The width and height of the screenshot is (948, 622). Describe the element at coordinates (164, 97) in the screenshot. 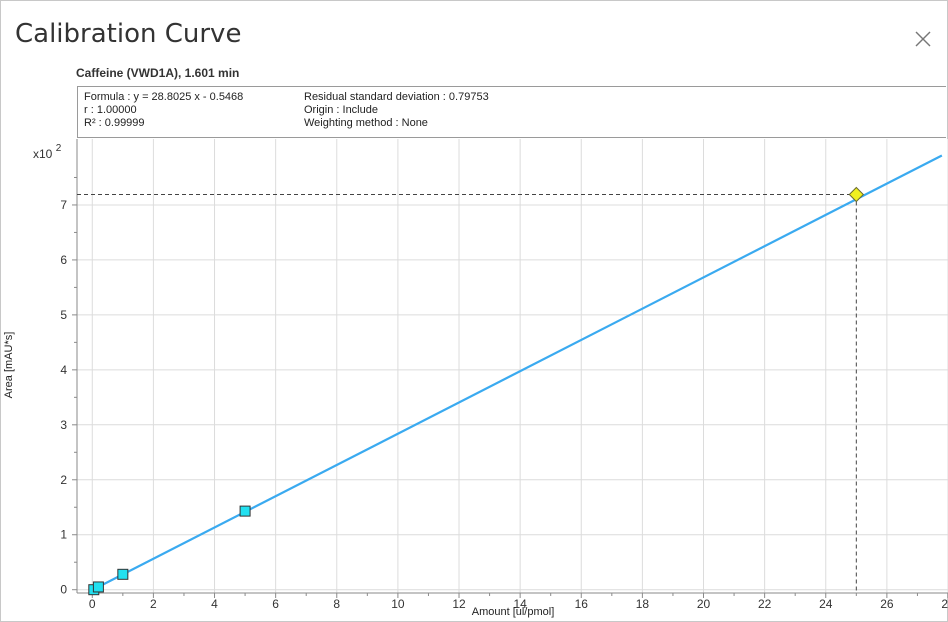

I see `formula-text: Formula : y = 28.8025 x - 0.5468` at that location.